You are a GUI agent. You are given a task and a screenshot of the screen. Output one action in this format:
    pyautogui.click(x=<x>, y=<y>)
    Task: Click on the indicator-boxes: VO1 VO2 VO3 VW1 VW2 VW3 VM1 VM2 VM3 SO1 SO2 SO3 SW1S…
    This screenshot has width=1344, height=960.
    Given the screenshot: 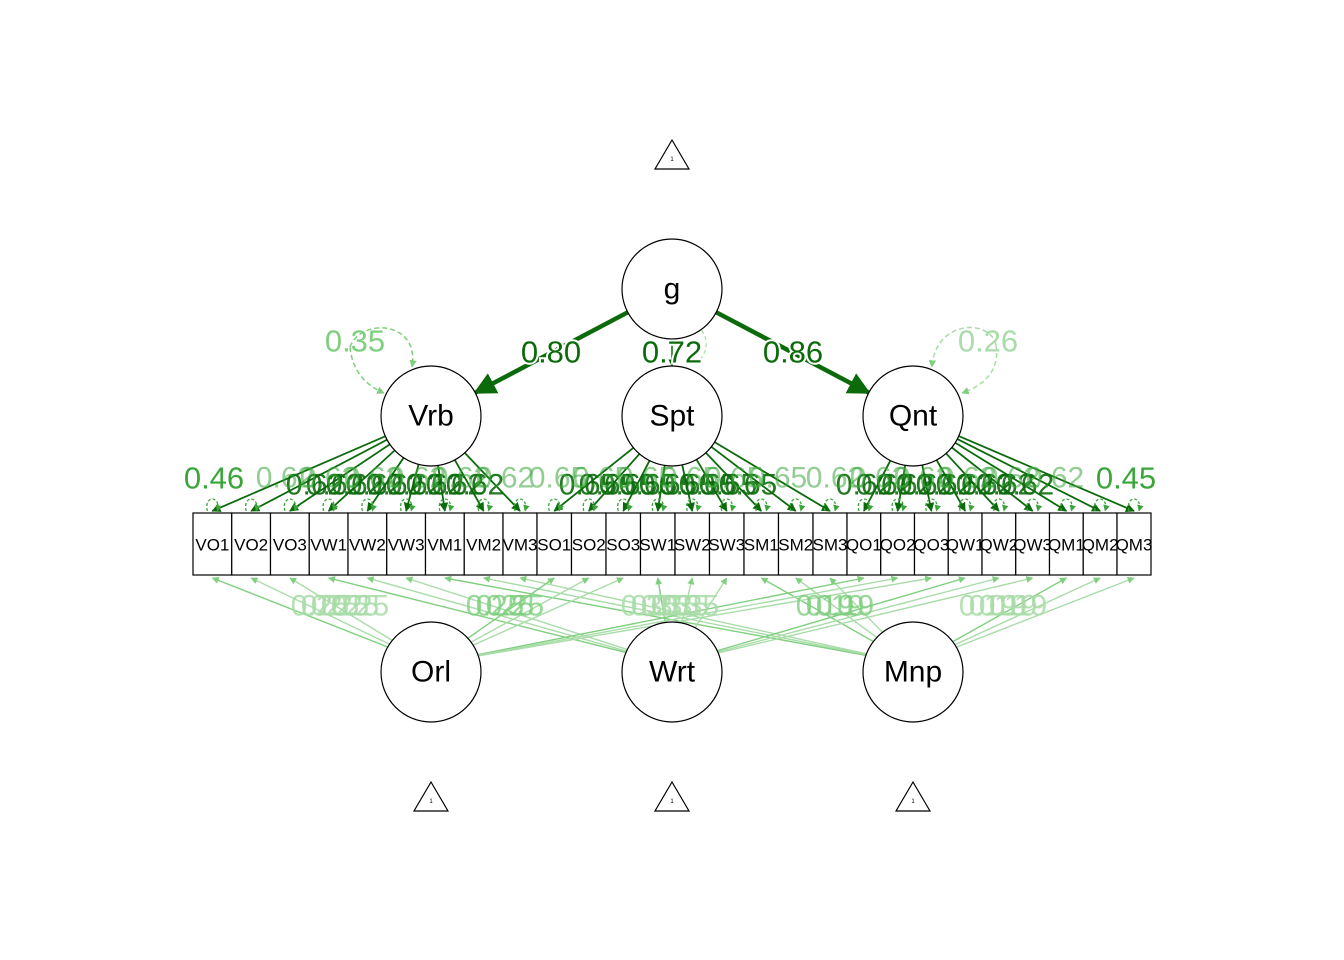 What is the action you would take?
    pyautogui.click(x=672, y=544)
    